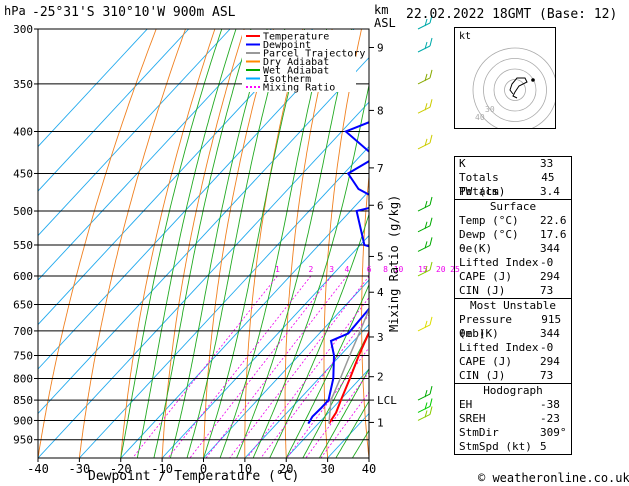  I want to click on km-tick-label: 2, so click(380, 377).